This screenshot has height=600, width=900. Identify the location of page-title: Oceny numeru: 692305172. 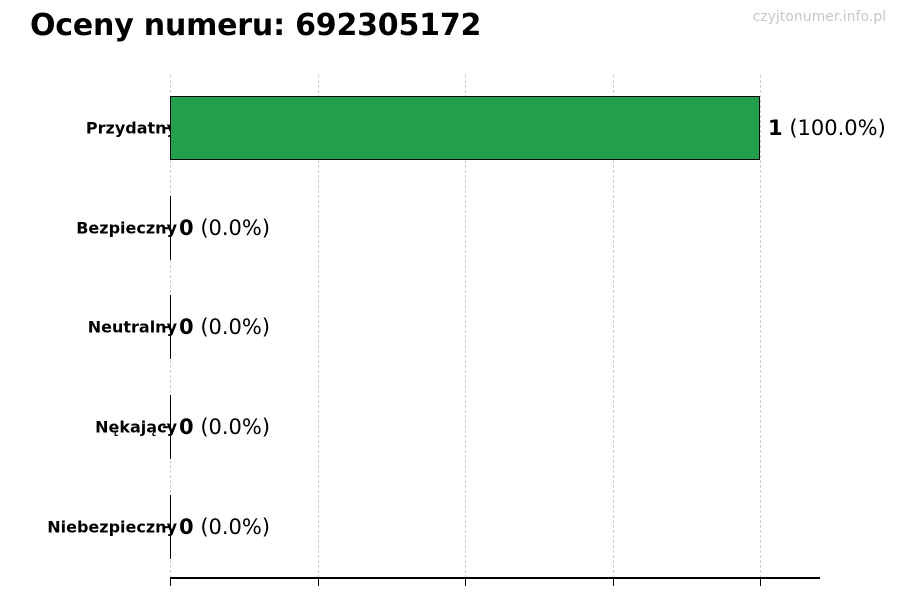
(256, 25).